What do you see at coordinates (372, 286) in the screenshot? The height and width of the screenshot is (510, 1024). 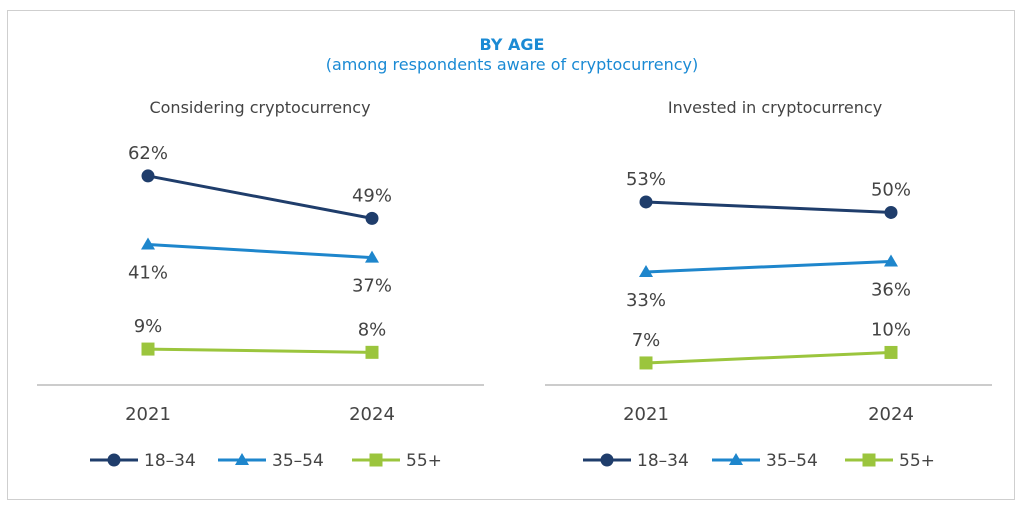 I see `data-label: 37%` at bounding box center [372, 286].